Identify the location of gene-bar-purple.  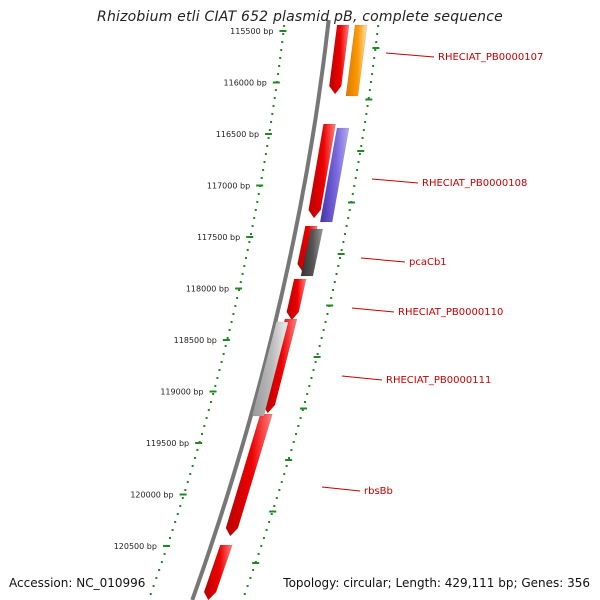
(334, 175).